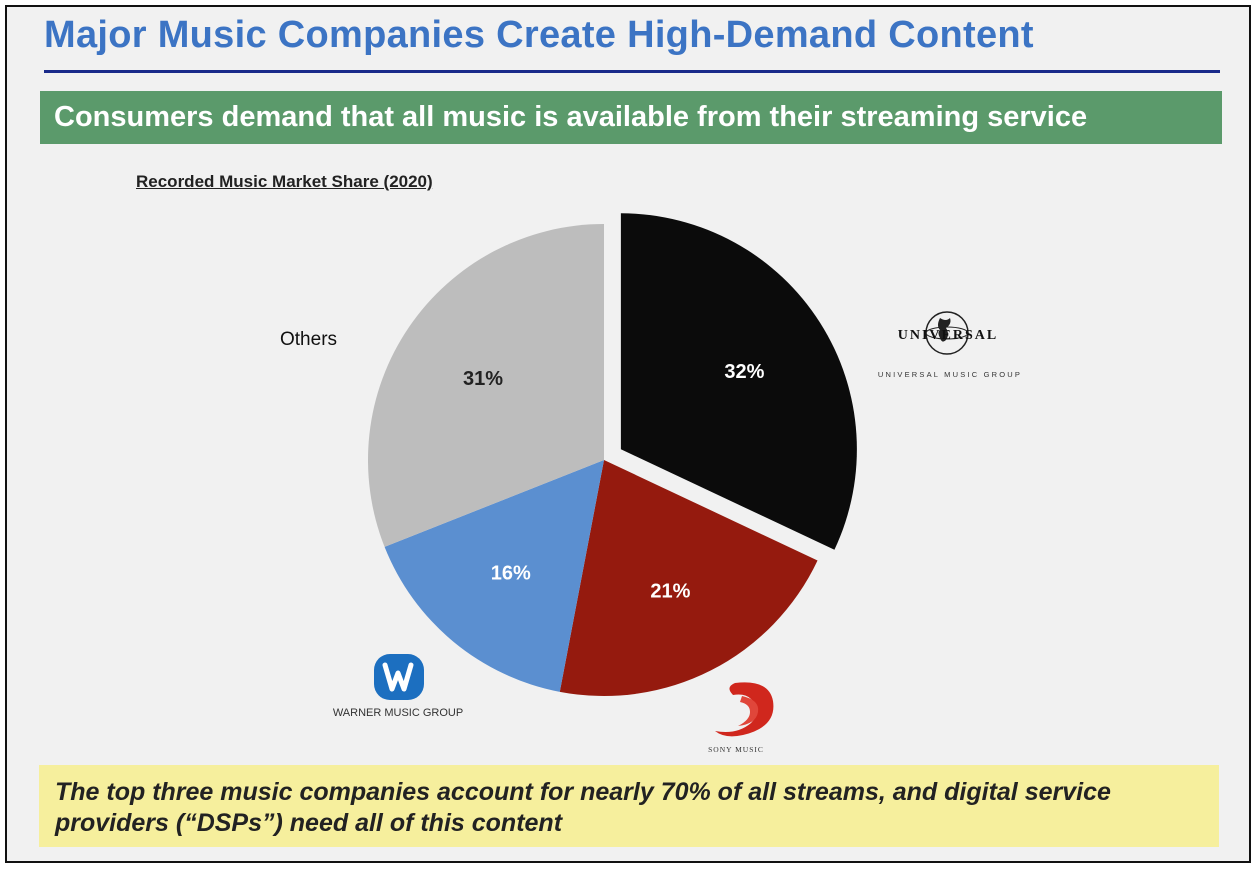  Describe the element at coordinates (483, 379) in the screenshot. I see `slice-value-label-3: 31%` at that location.